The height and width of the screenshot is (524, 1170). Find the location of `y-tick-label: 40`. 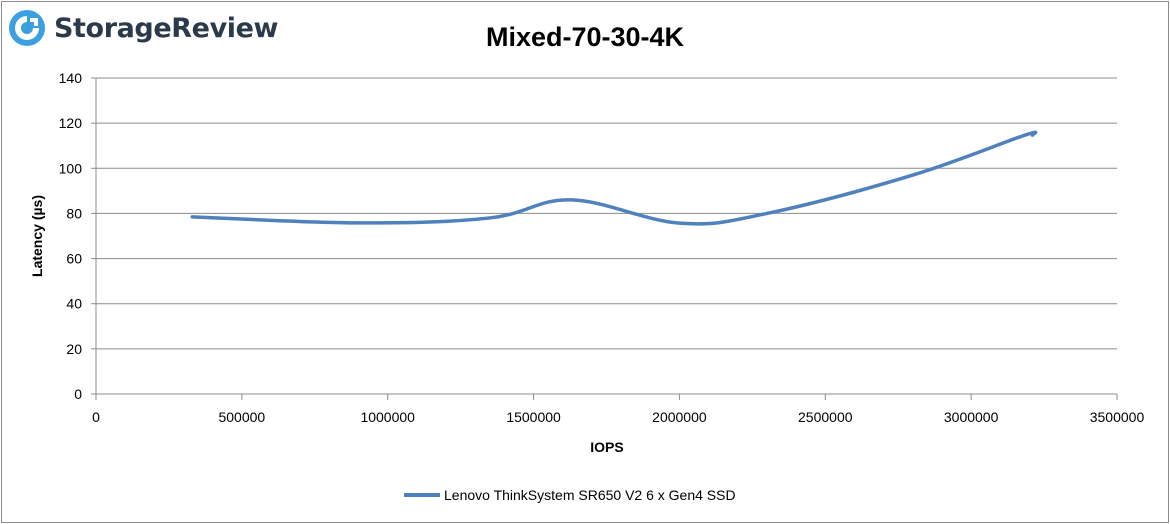

y-tick-label: 40 is located at coordinates (74, 304).